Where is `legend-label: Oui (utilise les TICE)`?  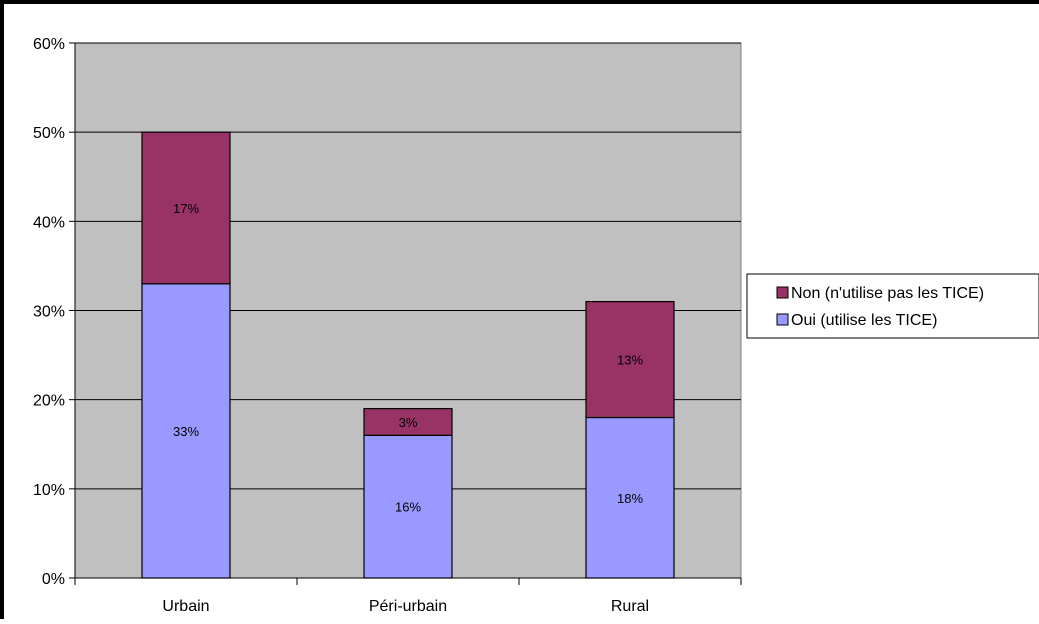
legend-label: Oui (utilise les TICE) is located at coordinates (864, 320).